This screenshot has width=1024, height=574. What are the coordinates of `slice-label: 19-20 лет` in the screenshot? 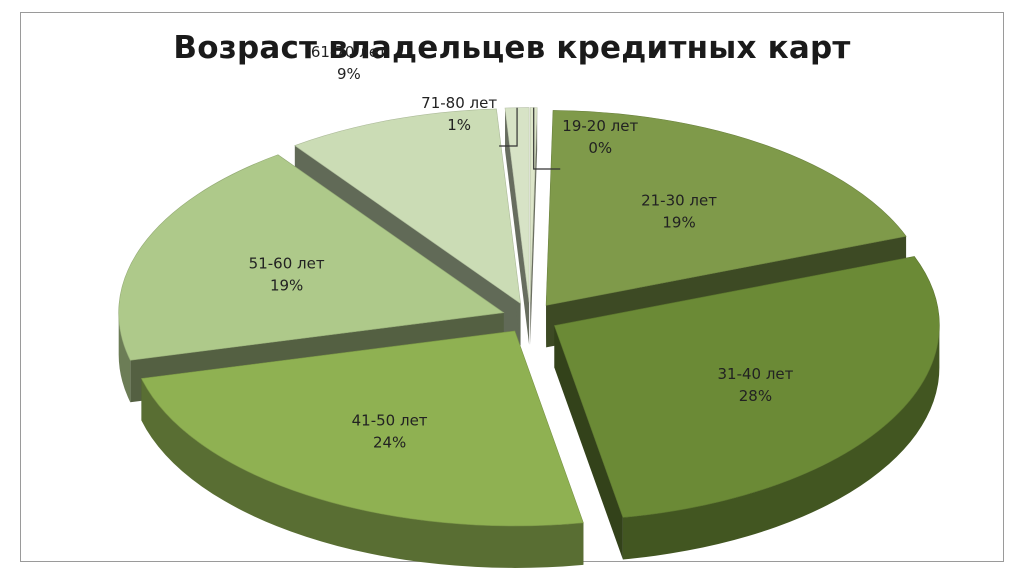 It's located at (600, 126).